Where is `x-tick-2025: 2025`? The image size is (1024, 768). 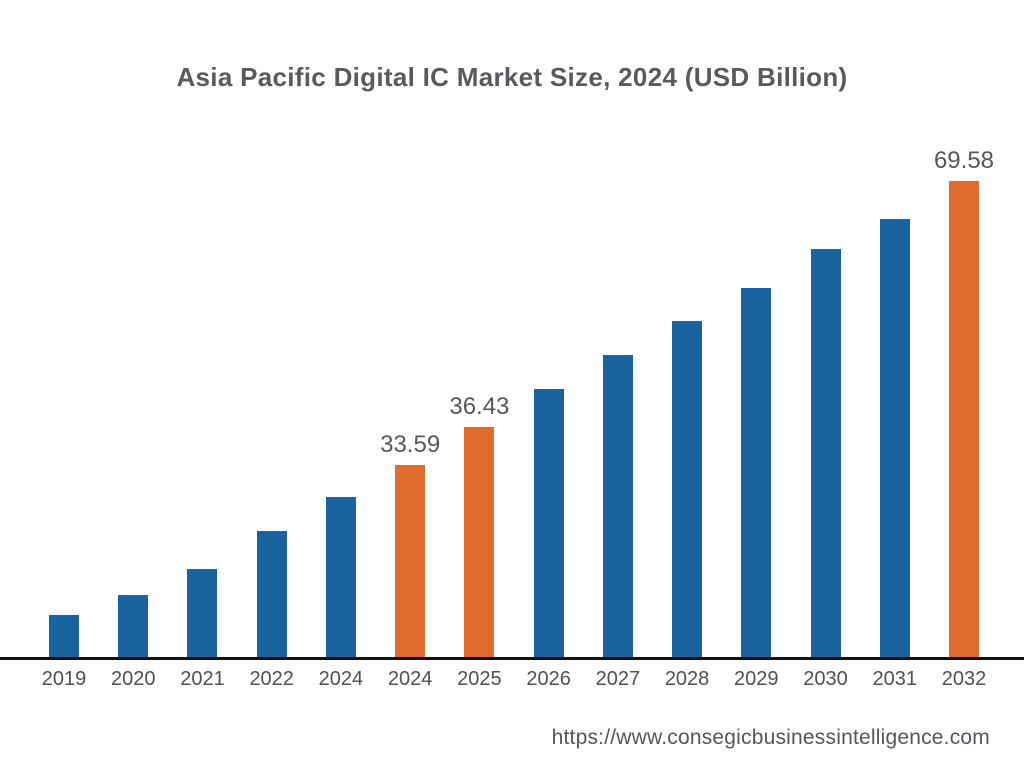
x-tick-2025: 2025 is located at coordinates (479, 679).